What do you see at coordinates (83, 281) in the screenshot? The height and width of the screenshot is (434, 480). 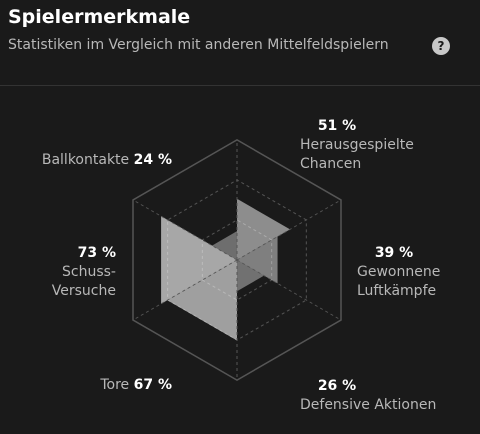 I see `category-label: Schuss- Versuche` at bounding box center [83, 281].